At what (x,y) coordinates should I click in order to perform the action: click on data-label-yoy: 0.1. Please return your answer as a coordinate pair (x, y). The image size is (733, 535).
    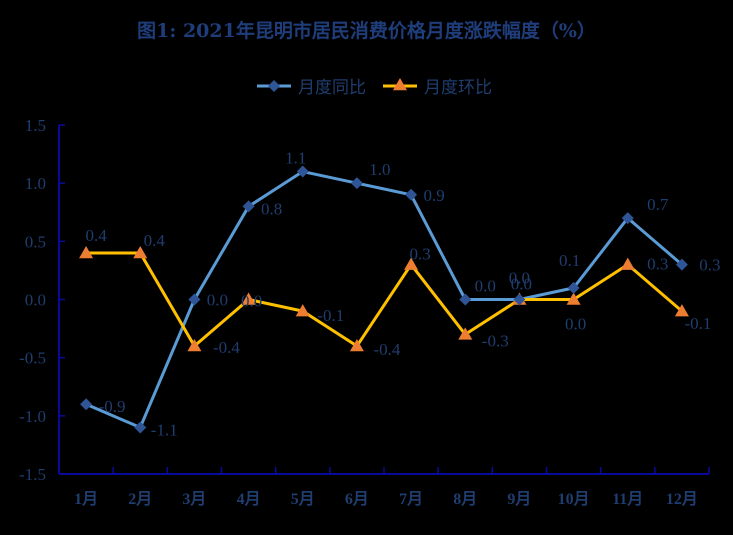
    Looking at the image, I should click on (569, 260).